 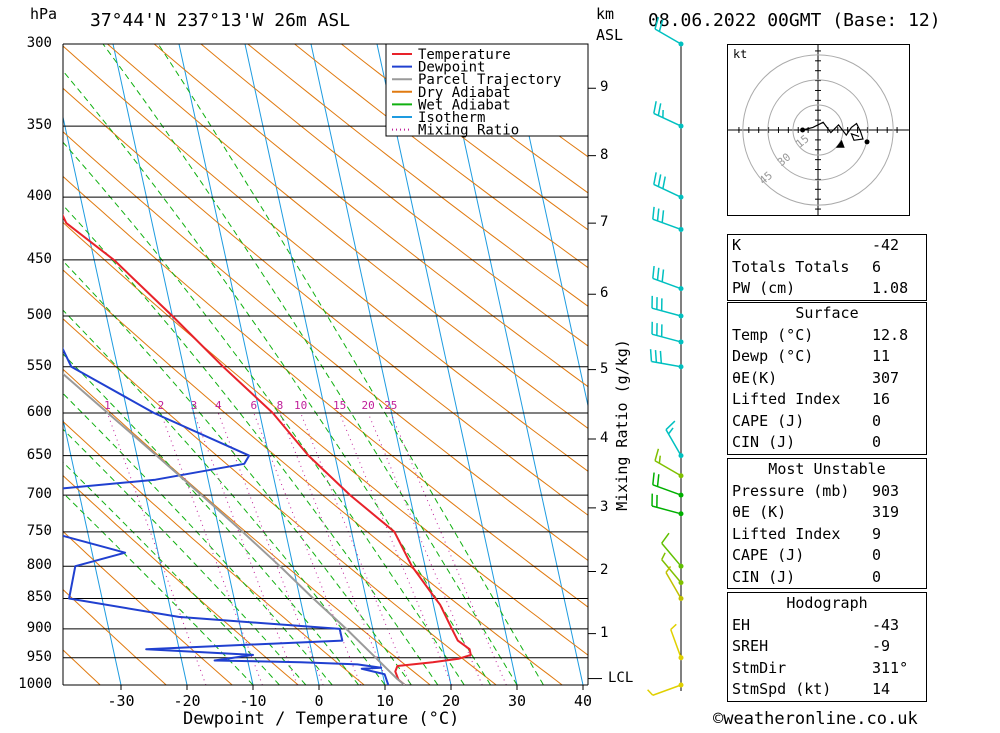 What do you see at coordinates (791, 490) in the screenshot?
I see `most-unstable-row-name: Pressure (mb)` at bounding box center [791, 490].